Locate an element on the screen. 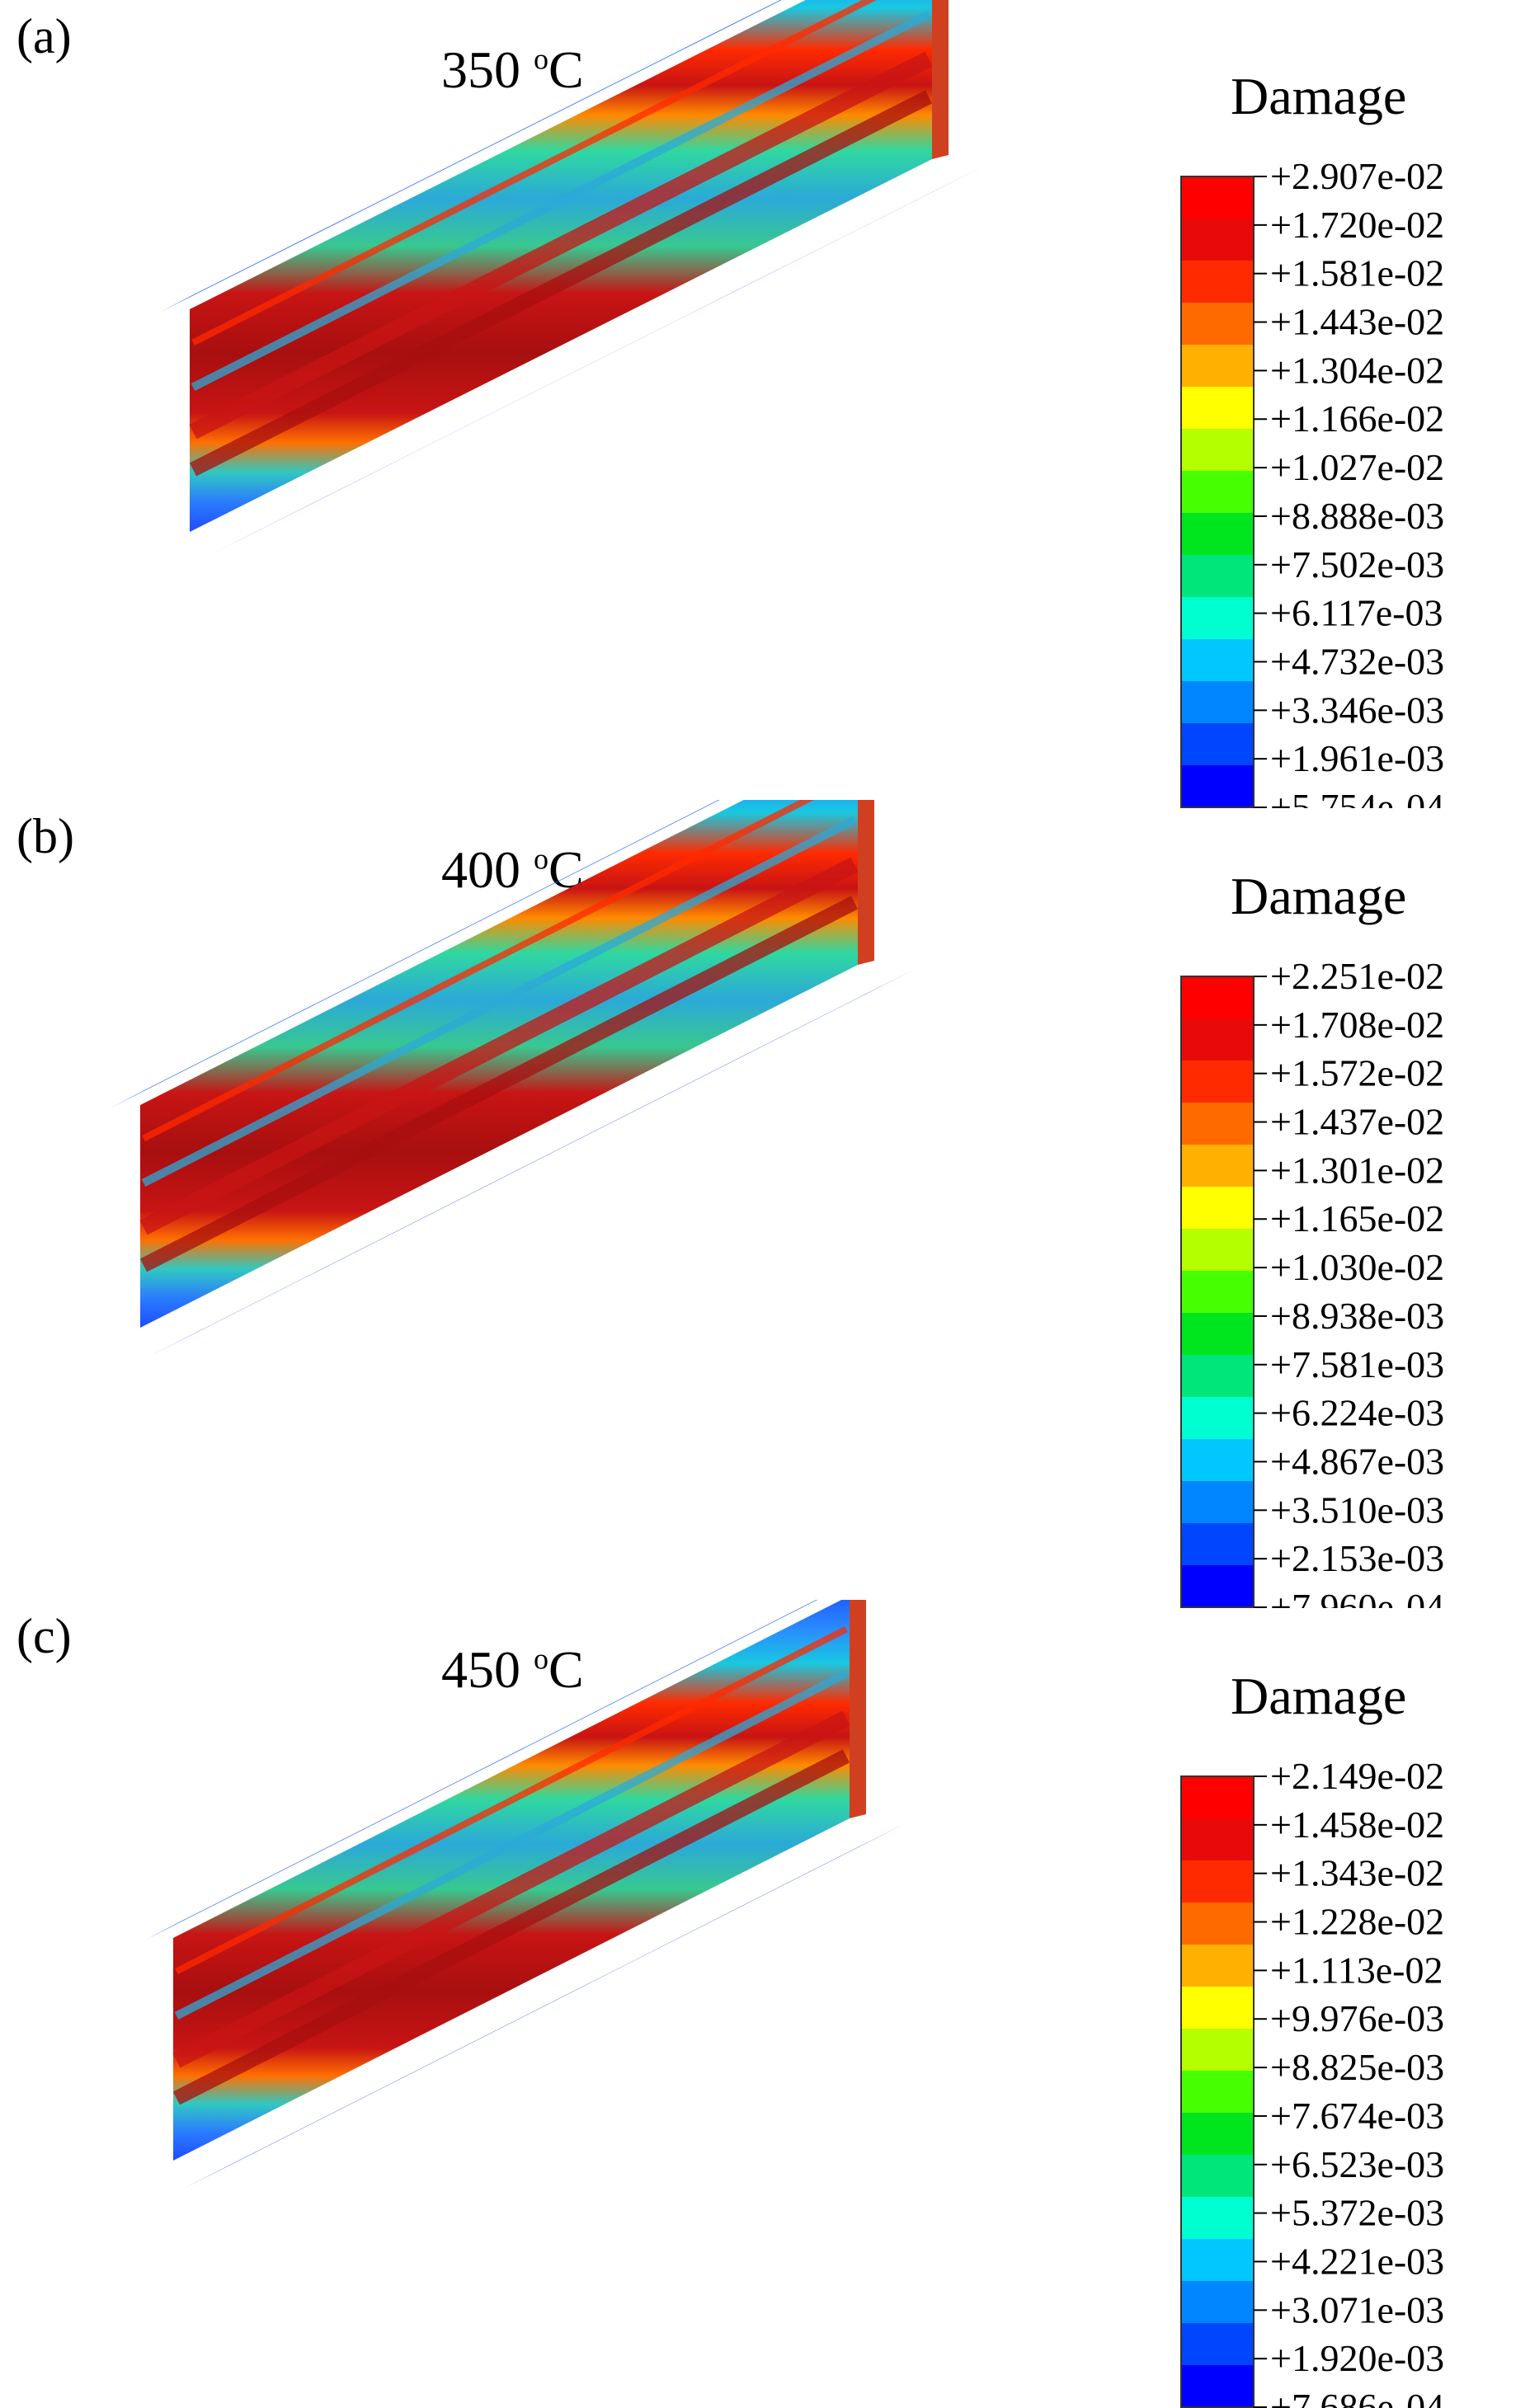  legend-tick-label: +4.867e-03 is located at coordinates (1357, 1461).